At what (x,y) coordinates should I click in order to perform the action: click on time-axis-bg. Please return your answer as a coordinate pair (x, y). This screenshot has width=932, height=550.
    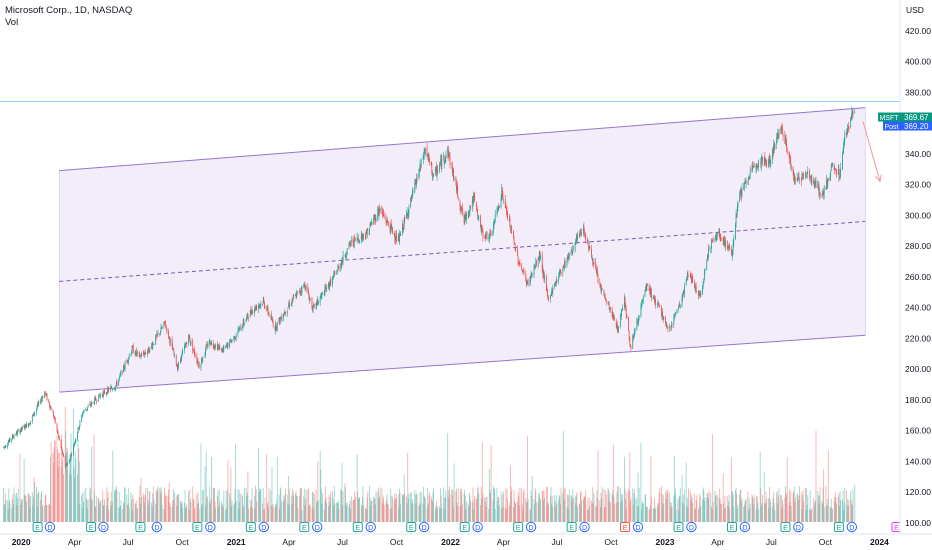
    Looking at the image, I should click on (466, 542).